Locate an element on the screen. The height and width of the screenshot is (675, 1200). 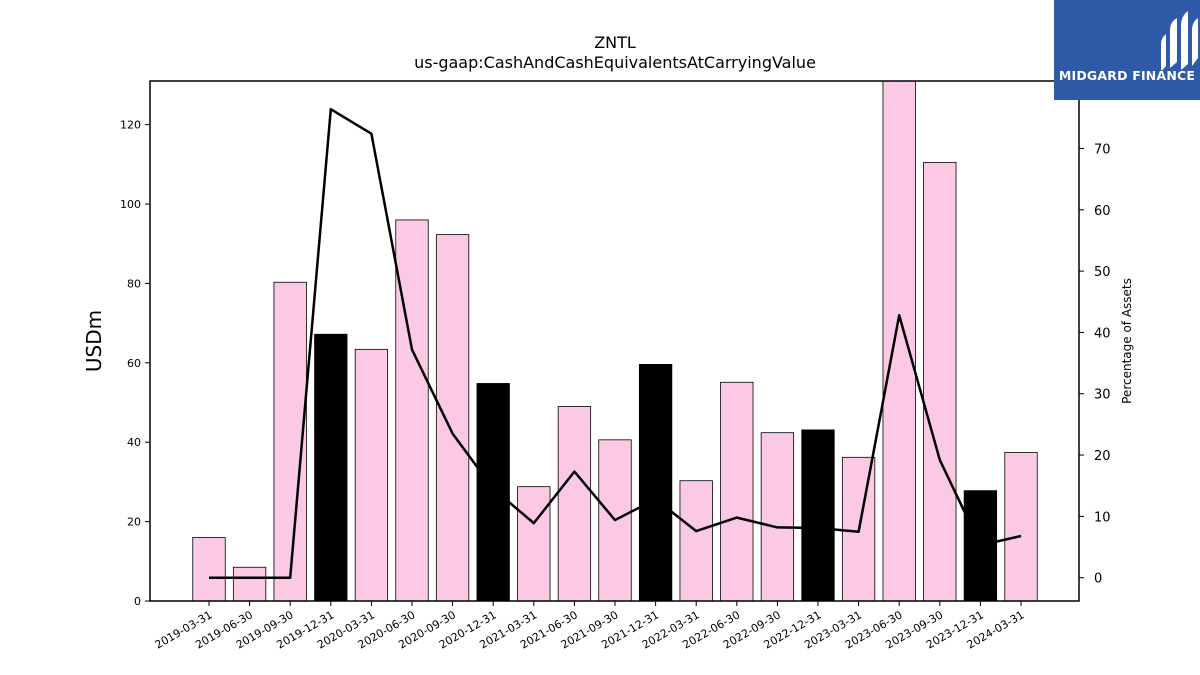
y2-tick-label: 70 is located at coordinates (1102, 149).